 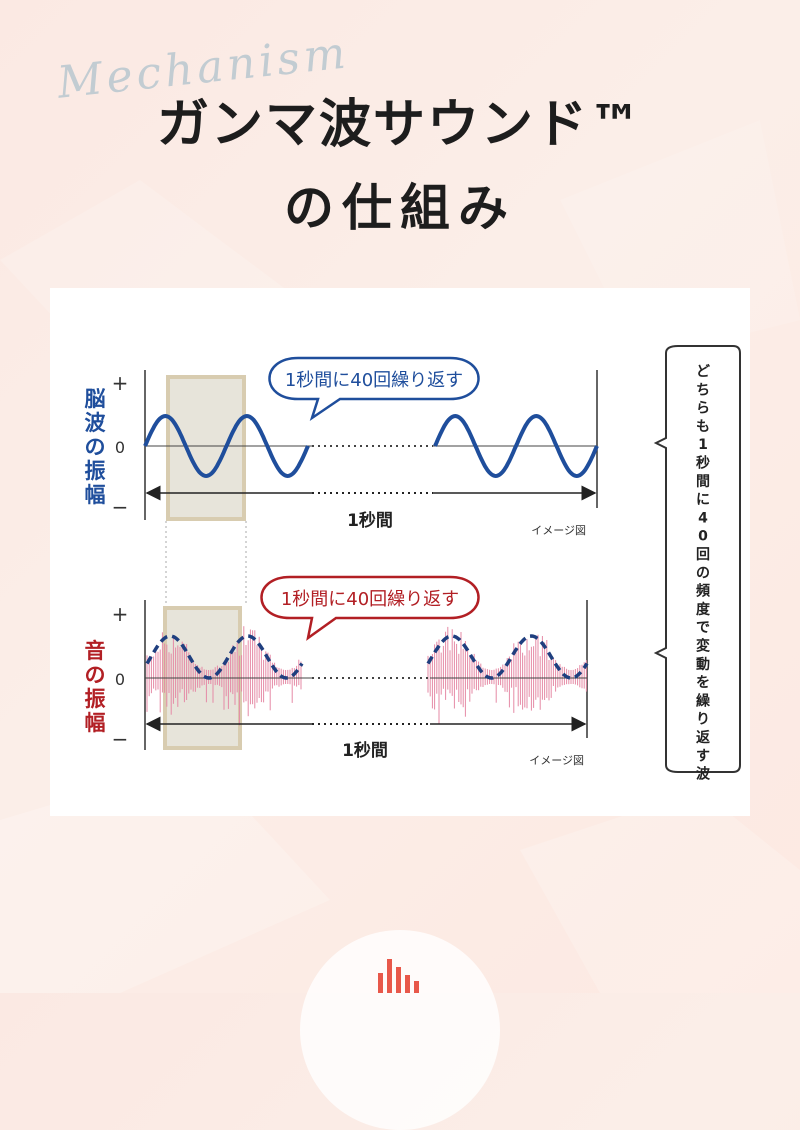 What do you see at coordinates (224, 657) in the screenshot?
I see `sound-envelope-left` at bounding box center [224, 657].